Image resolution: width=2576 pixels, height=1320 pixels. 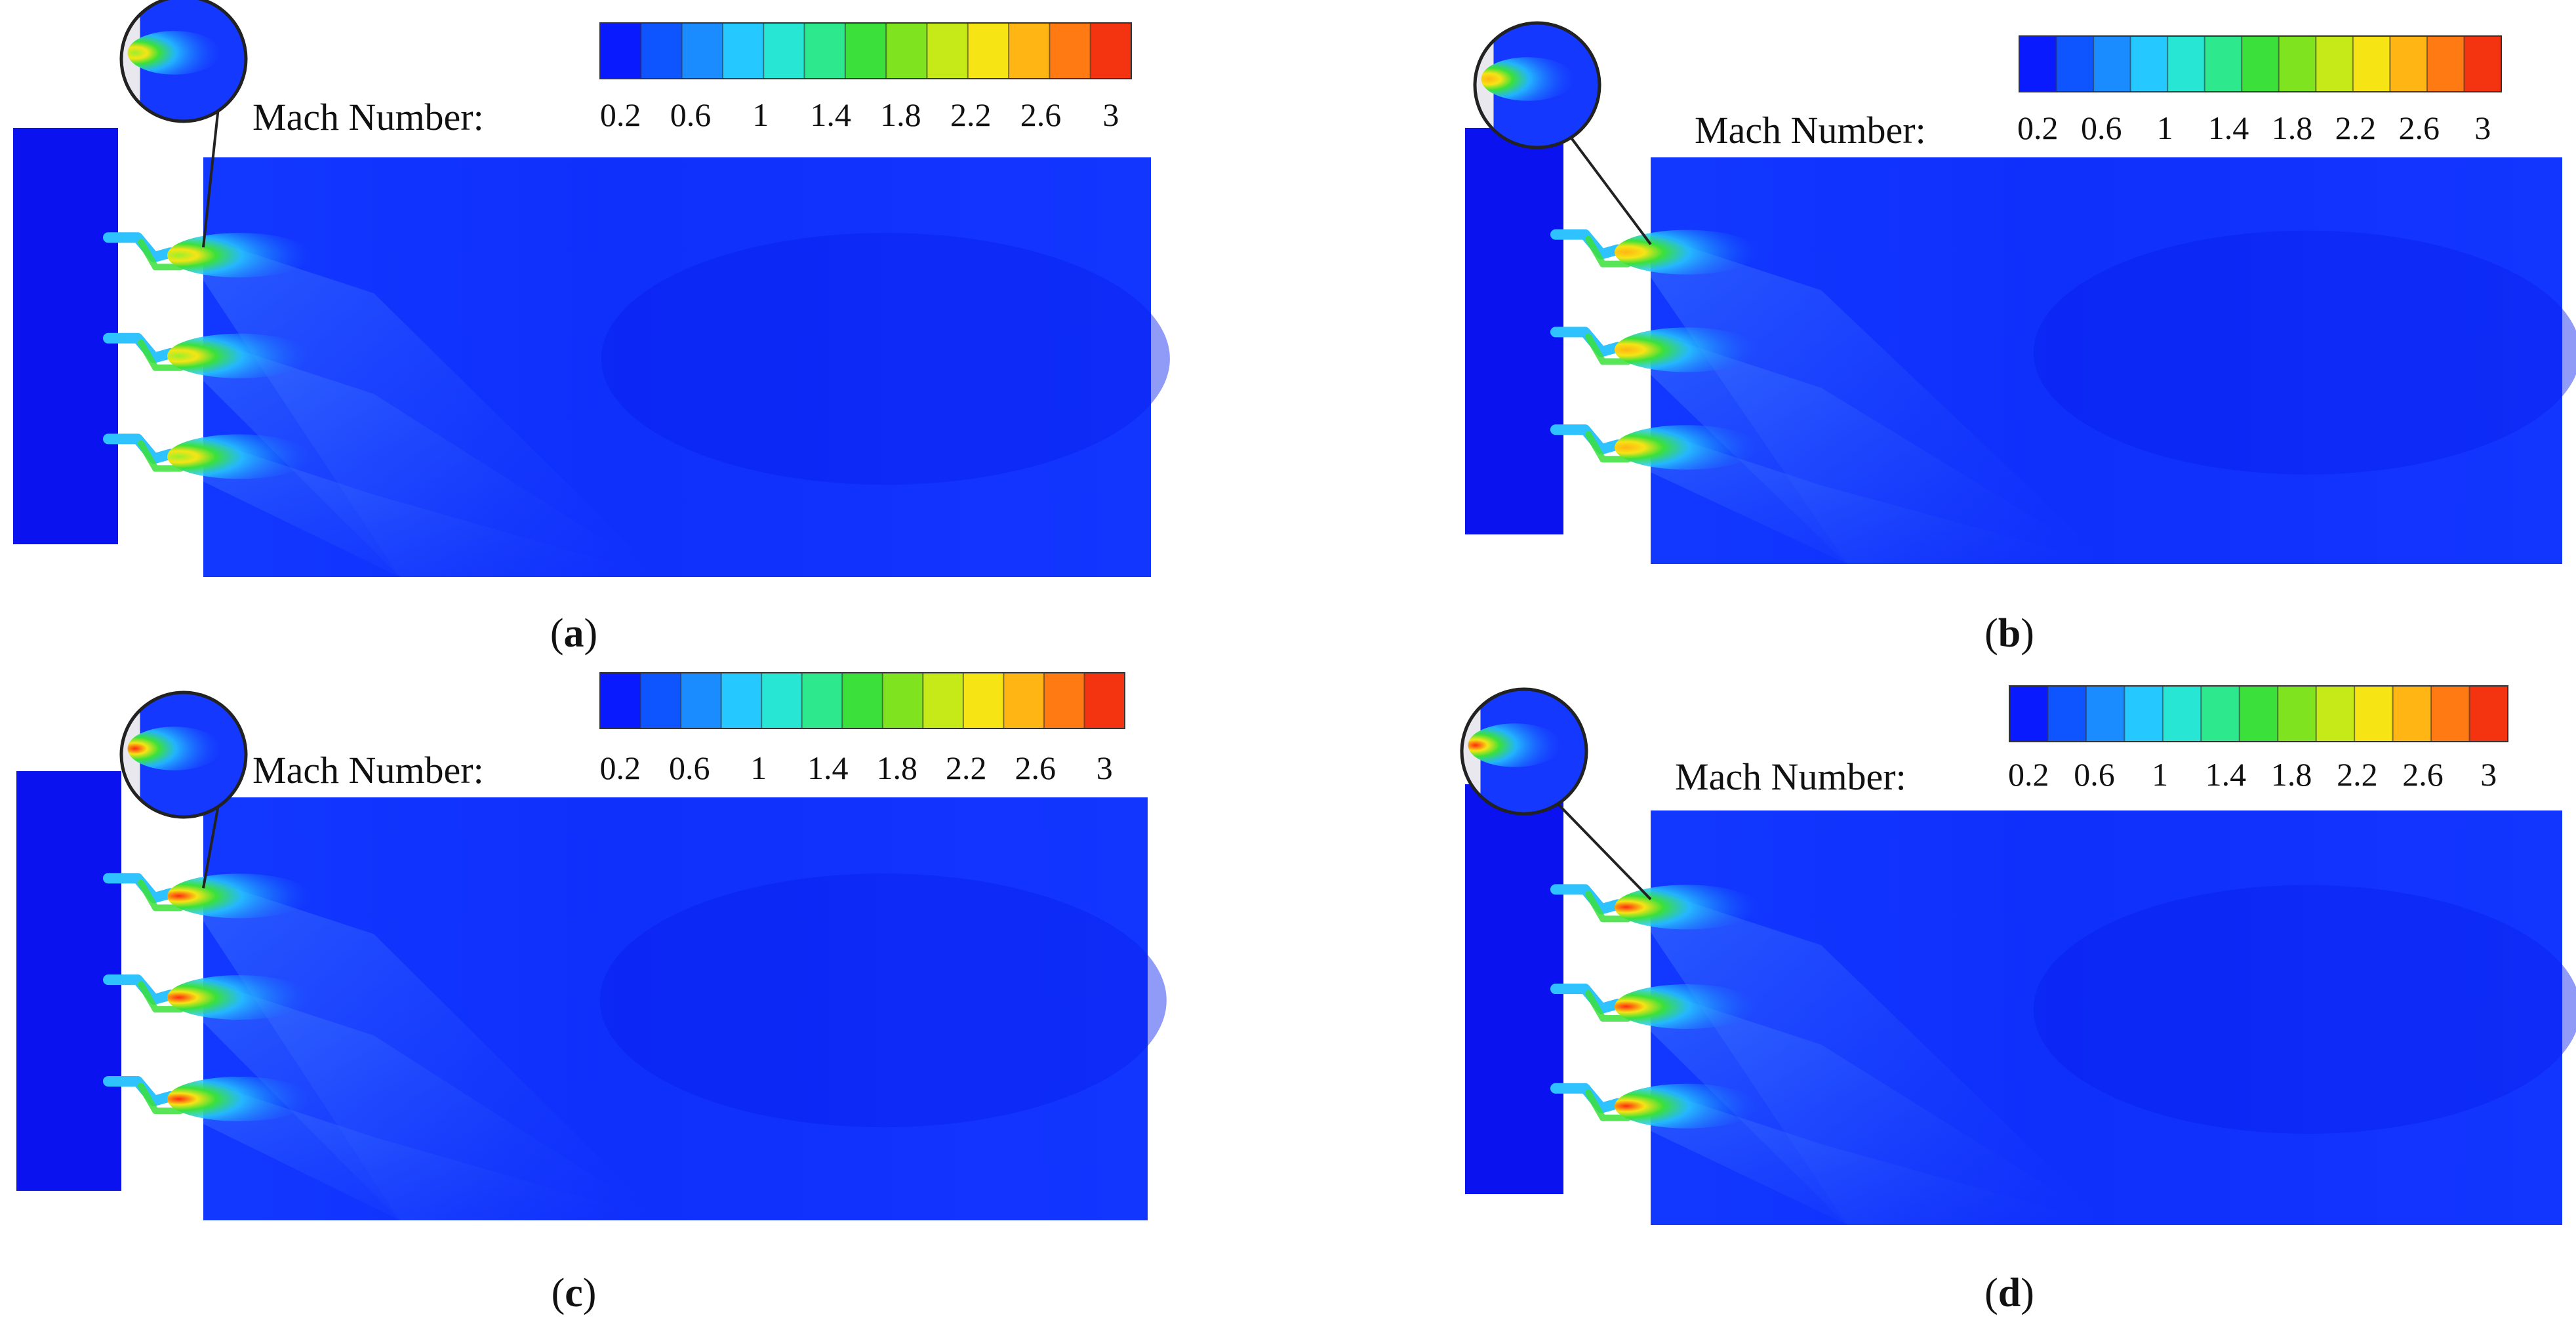 What do you see at coordinates (1810, 130) in the screenshot?
I see `colorbar-title: Mach Number:` at bounding box center [1810, 130].